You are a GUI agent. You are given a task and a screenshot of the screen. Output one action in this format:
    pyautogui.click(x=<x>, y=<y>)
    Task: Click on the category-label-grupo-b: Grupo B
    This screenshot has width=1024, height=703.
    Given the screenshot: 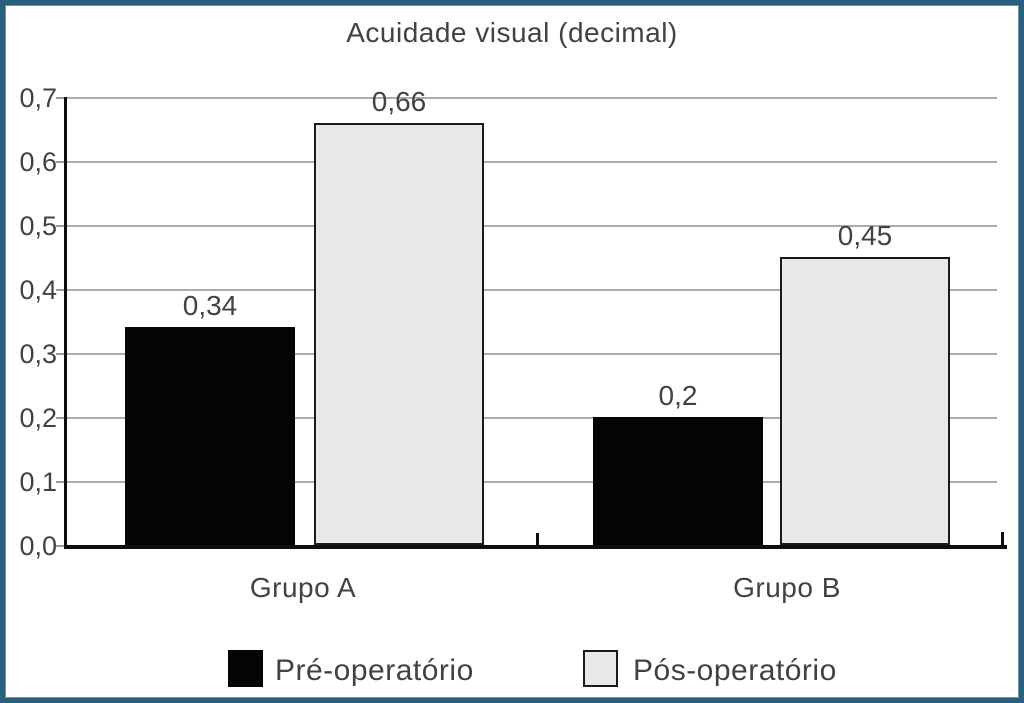 What is the action you would take?
    pyautogui.click(x=787, y=587)
    